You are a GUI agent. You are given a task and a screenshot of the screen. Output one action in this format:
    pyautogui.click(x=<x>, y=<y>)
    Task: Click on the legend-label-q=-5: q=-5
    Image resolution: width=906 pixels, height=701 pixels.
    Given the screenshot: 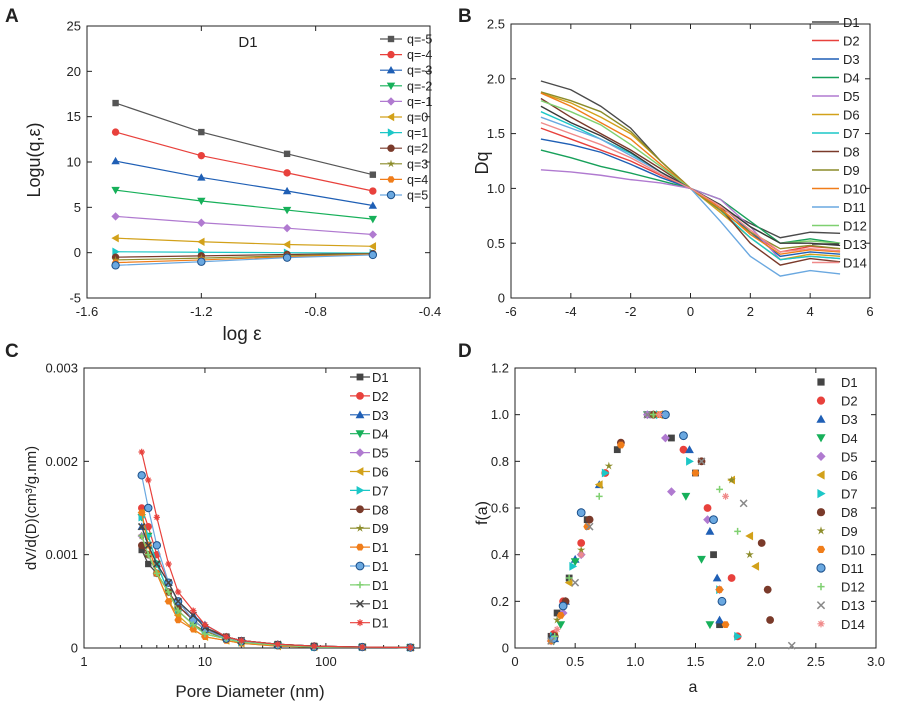 What is the action you would take?
    pyautogui.click(x=419, y=40)
    